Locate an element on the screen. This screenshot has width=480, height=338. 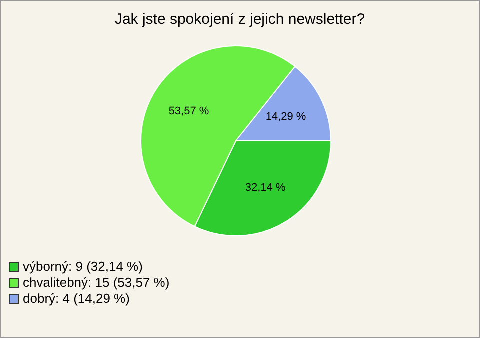
legend-label: dobrý: 4 (14,29 %) is located at coordinates (76, 299).